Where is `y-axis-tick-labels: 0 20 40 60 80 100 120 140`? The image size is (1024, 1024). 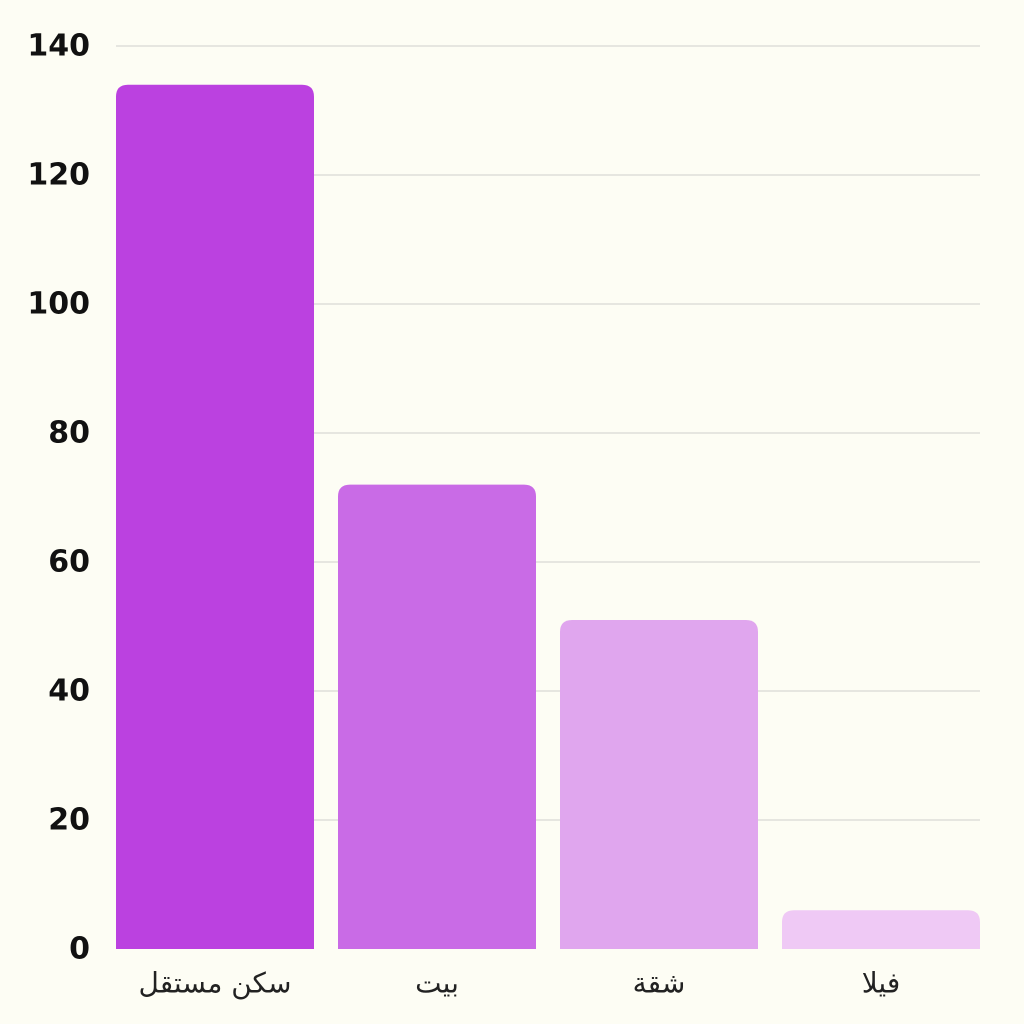 y-axis-tick-labels: 0 20 40 60 80 100 120 140 is located at coordinates (58, 498).